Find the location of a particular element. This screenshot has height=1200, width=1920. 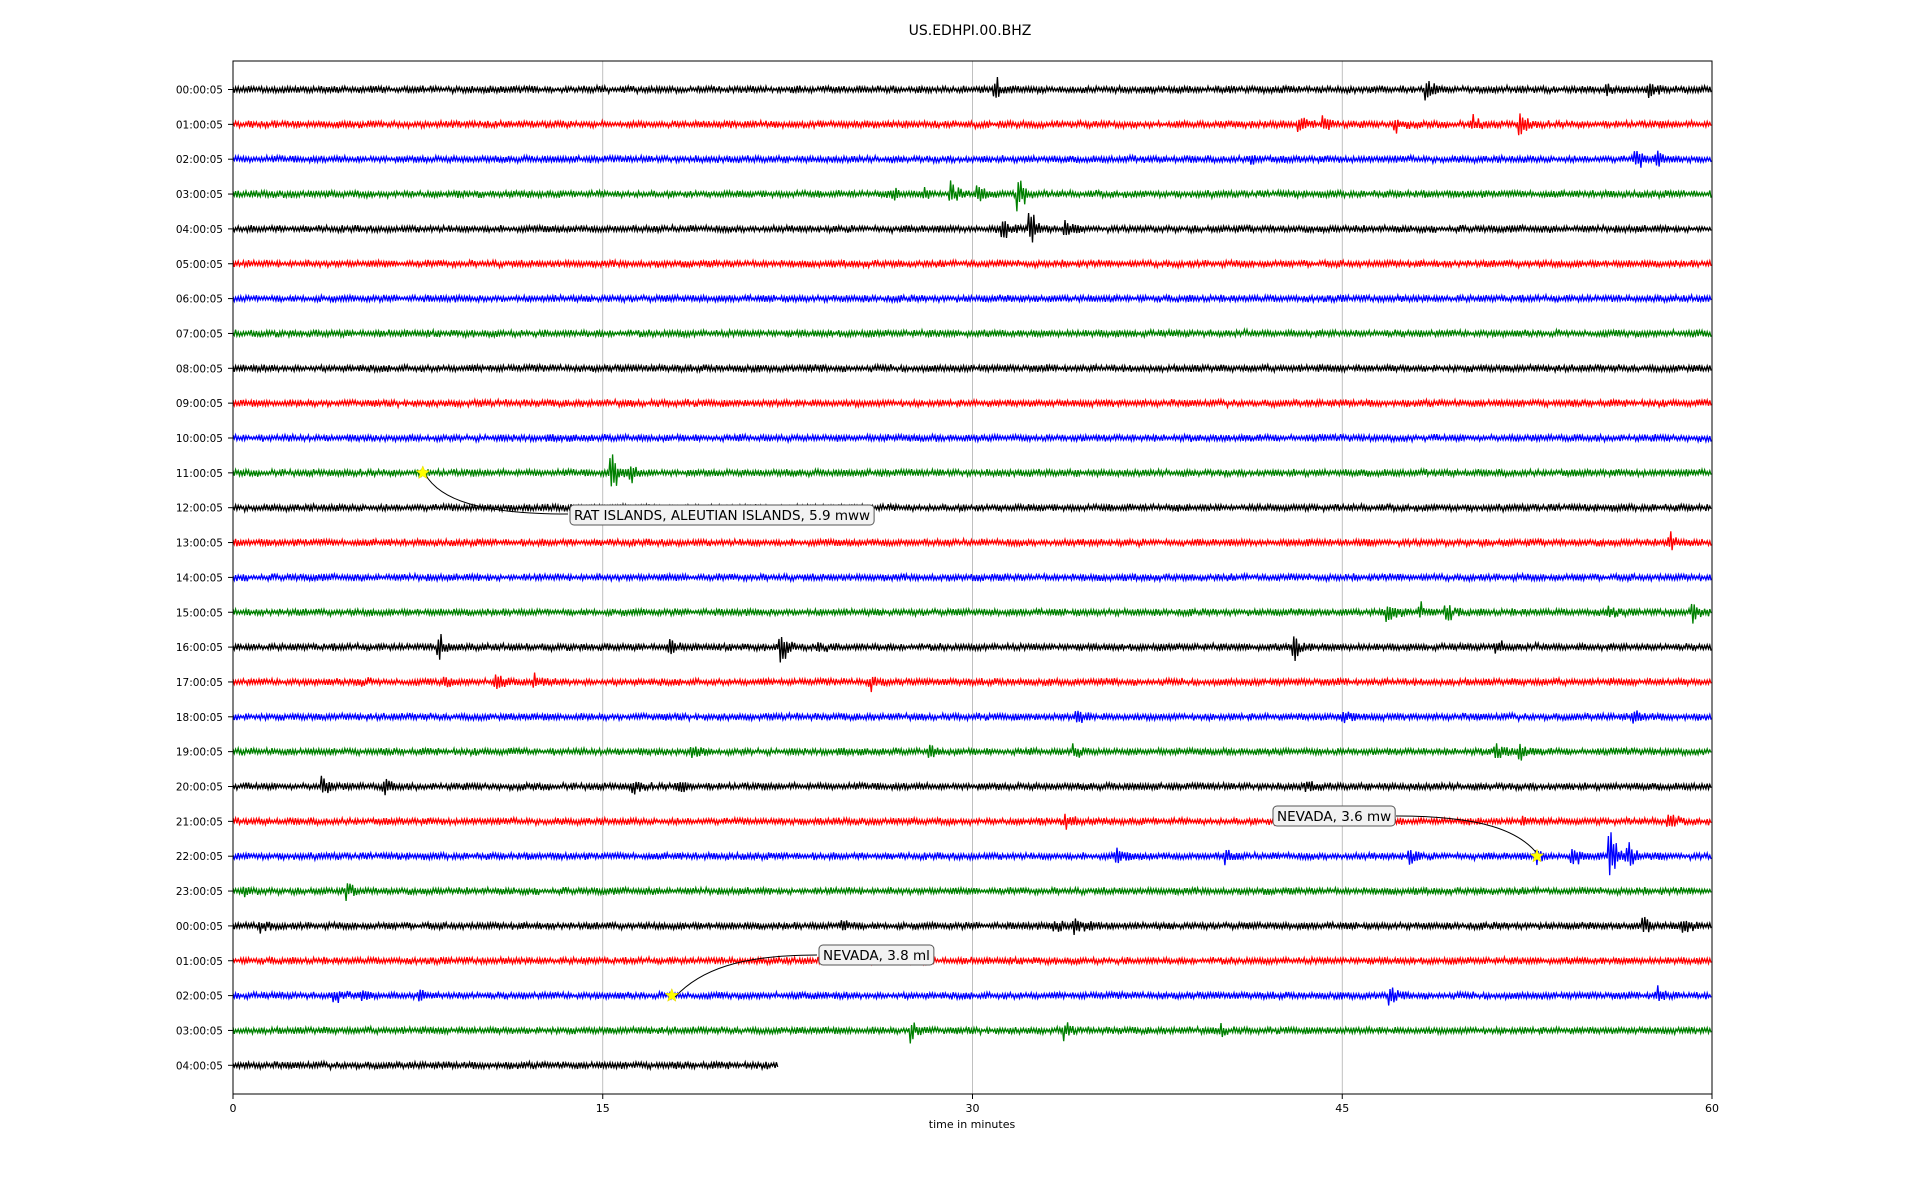

row-label: 15:00:05 is located at coordinates (199, 613).